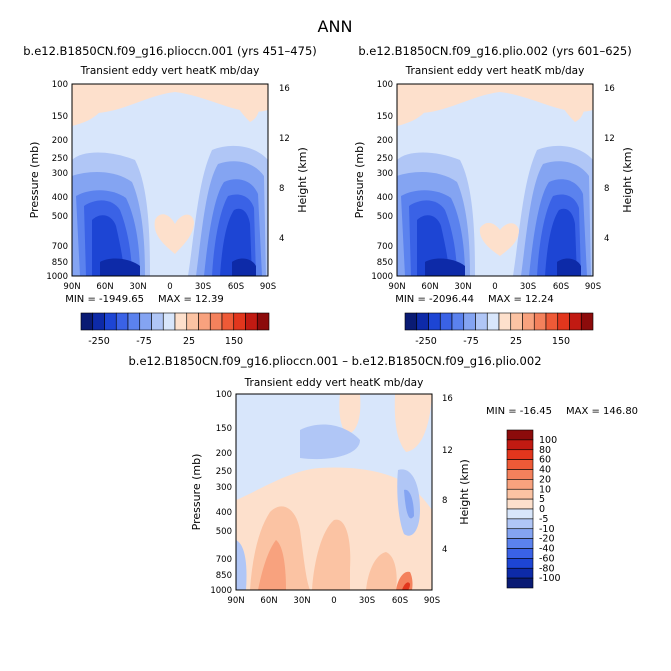 The image size is (671, 671). Describe the element at coordinates (334, 492) in the screenshot. I see `panel-3-field` at that location.